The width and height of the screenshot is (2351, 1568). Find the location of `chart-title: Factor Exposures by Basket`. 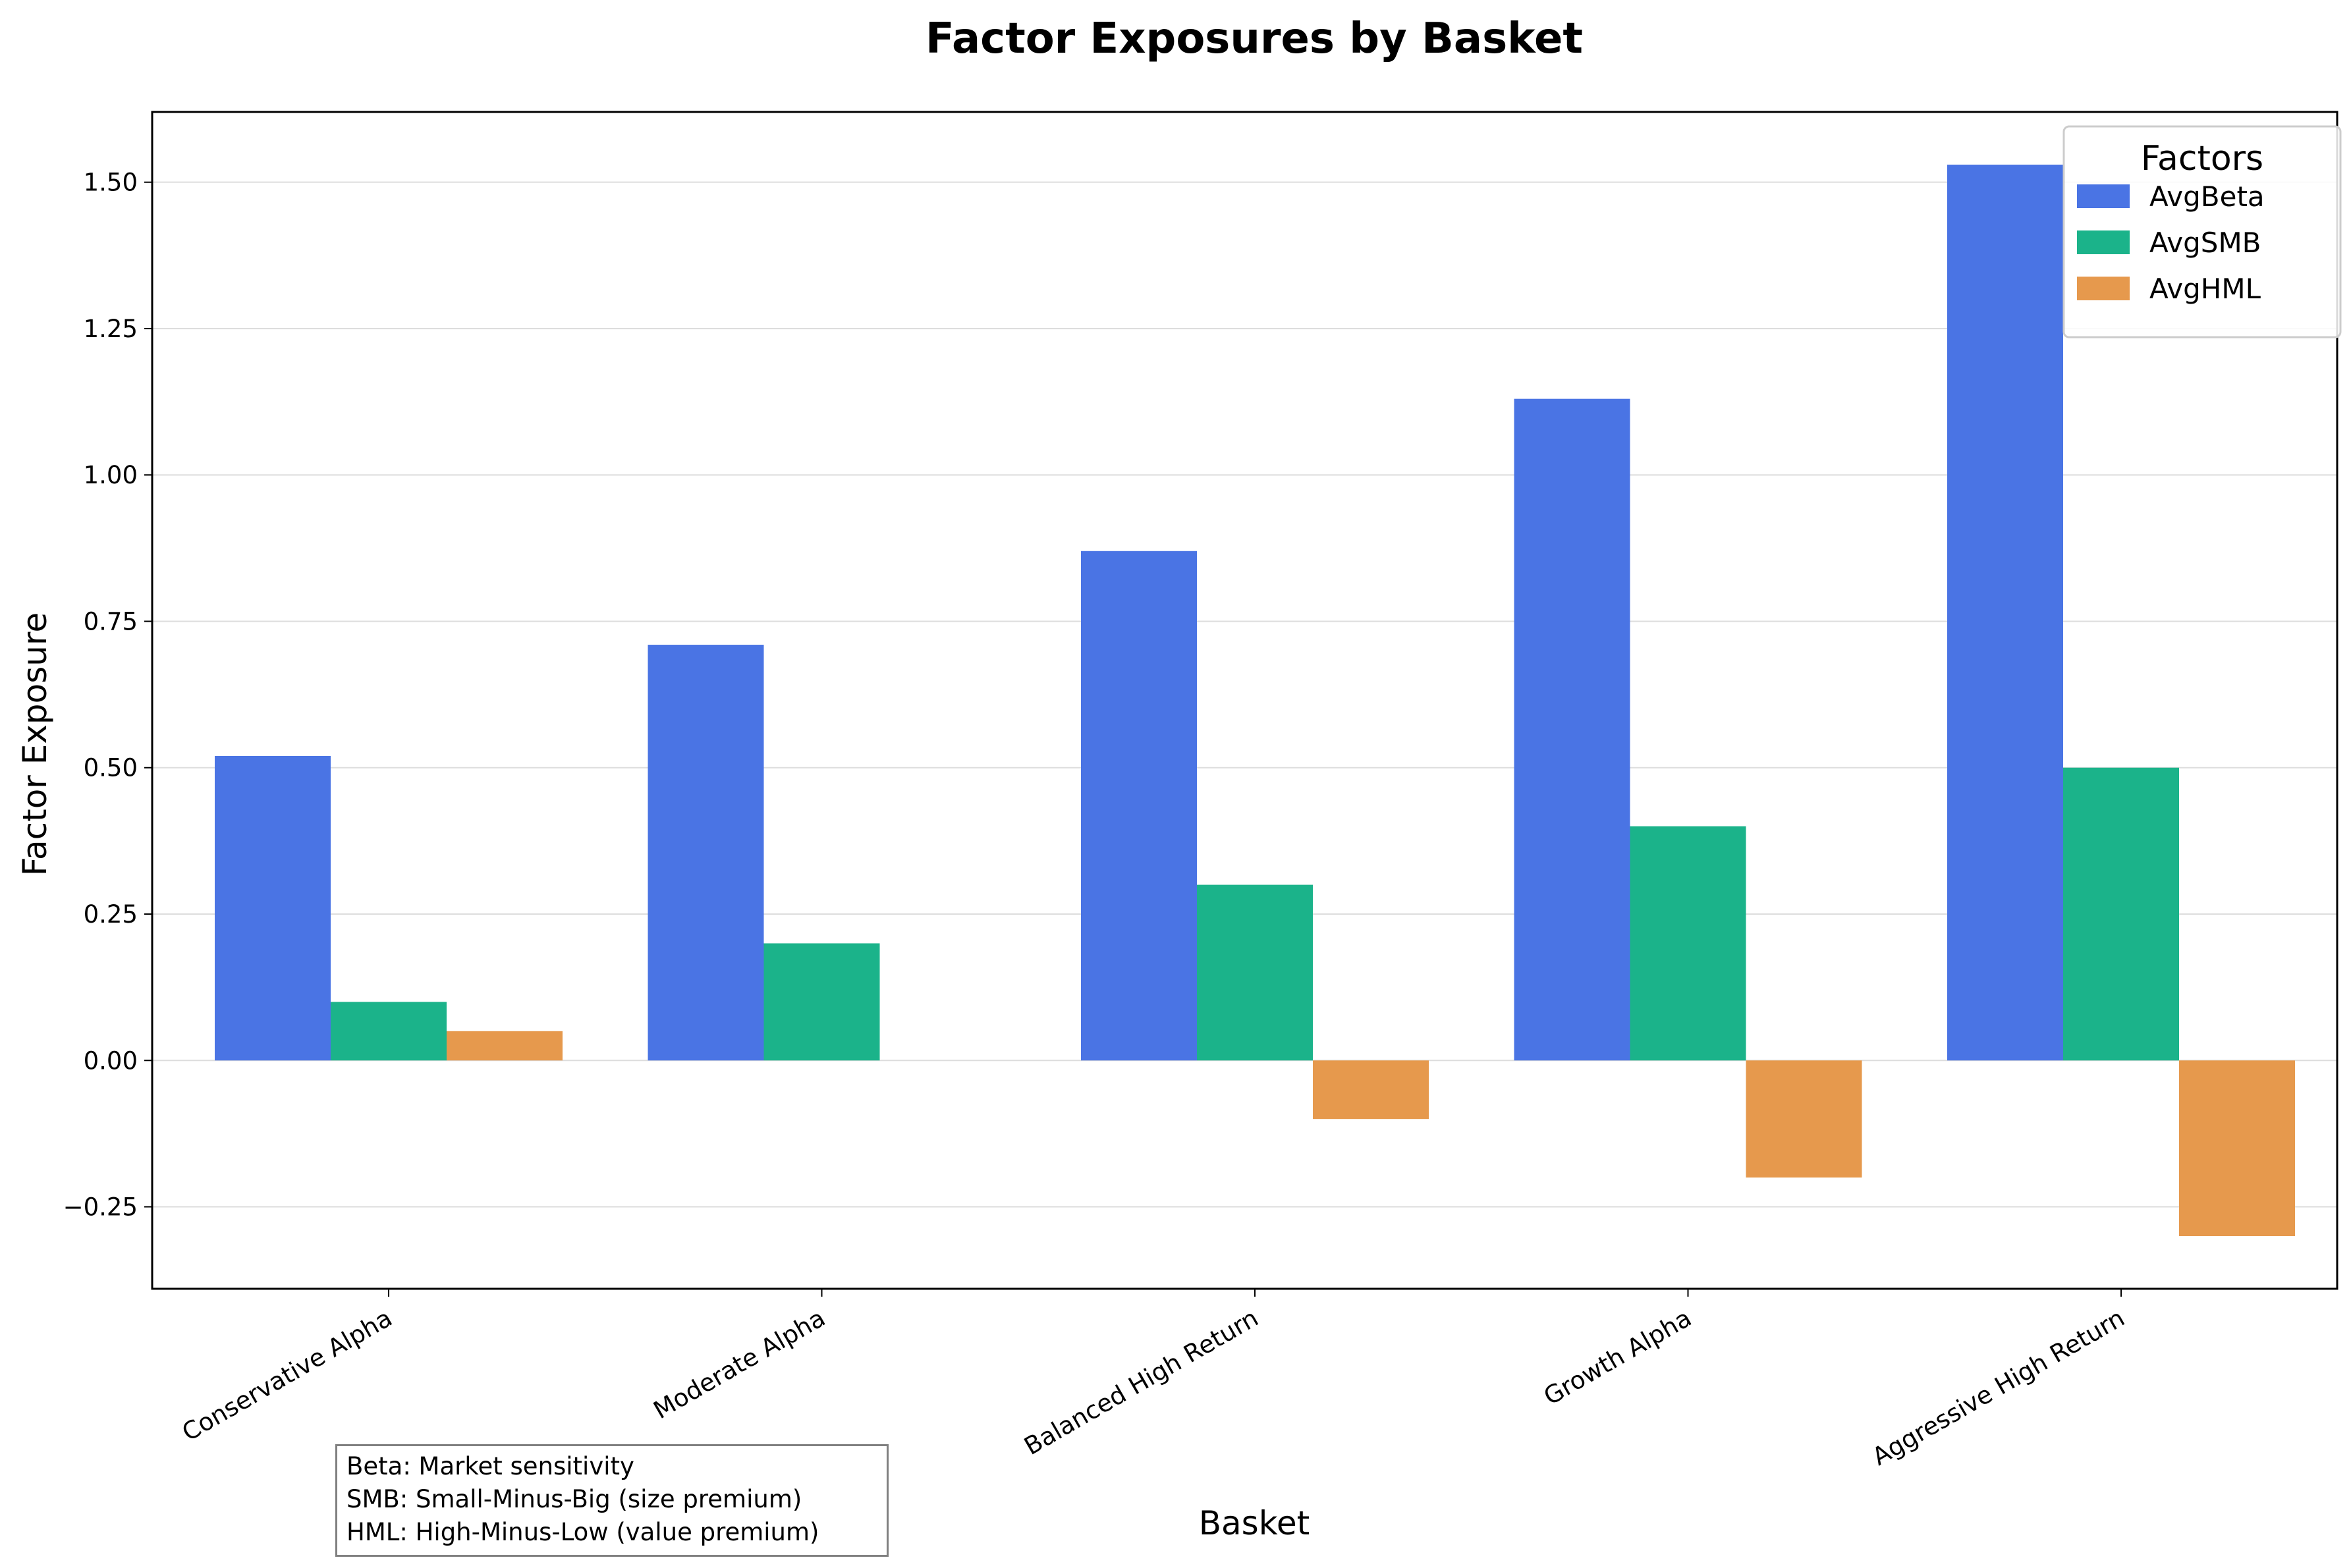

chart-title: Factor Exposures by Basket is located at coordinates (1255, 38).